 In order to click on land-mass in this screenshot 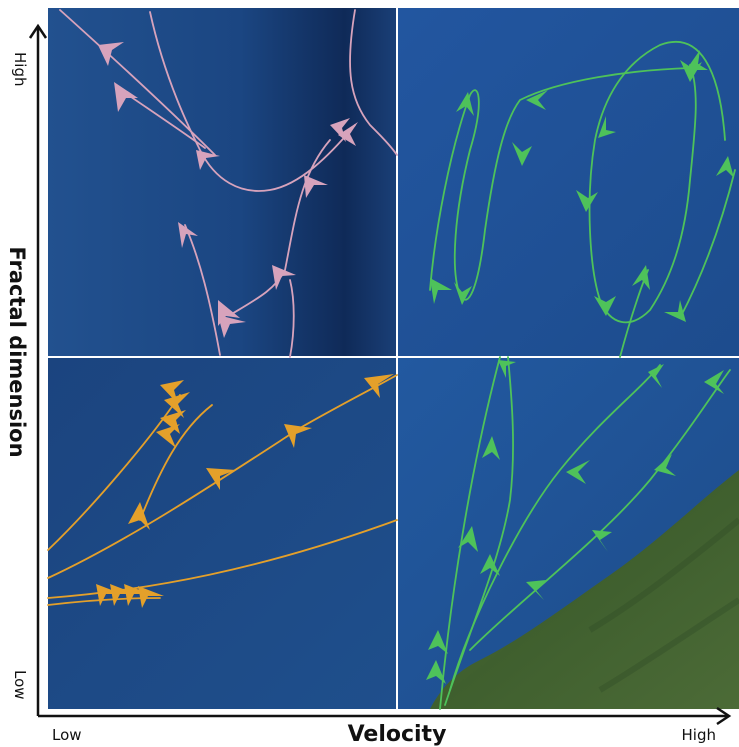, I will do `click(584, 589)`.